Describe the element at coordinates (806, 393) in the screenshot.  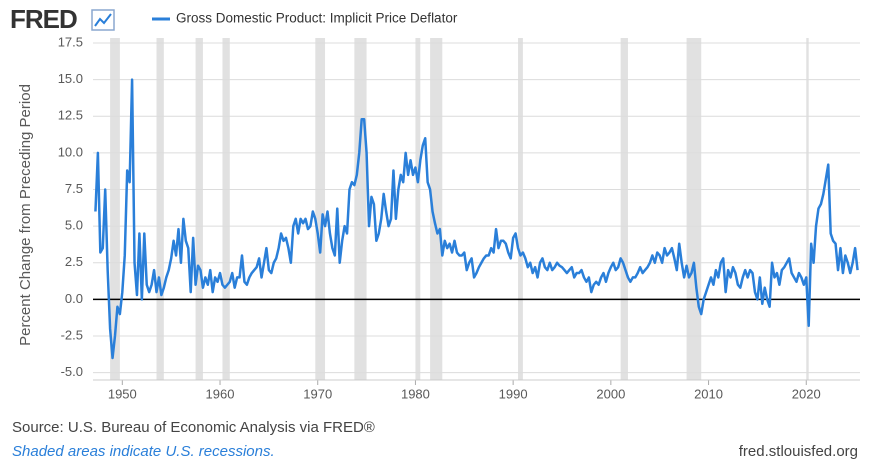
I see `x-tick-label: 2020` at that location.